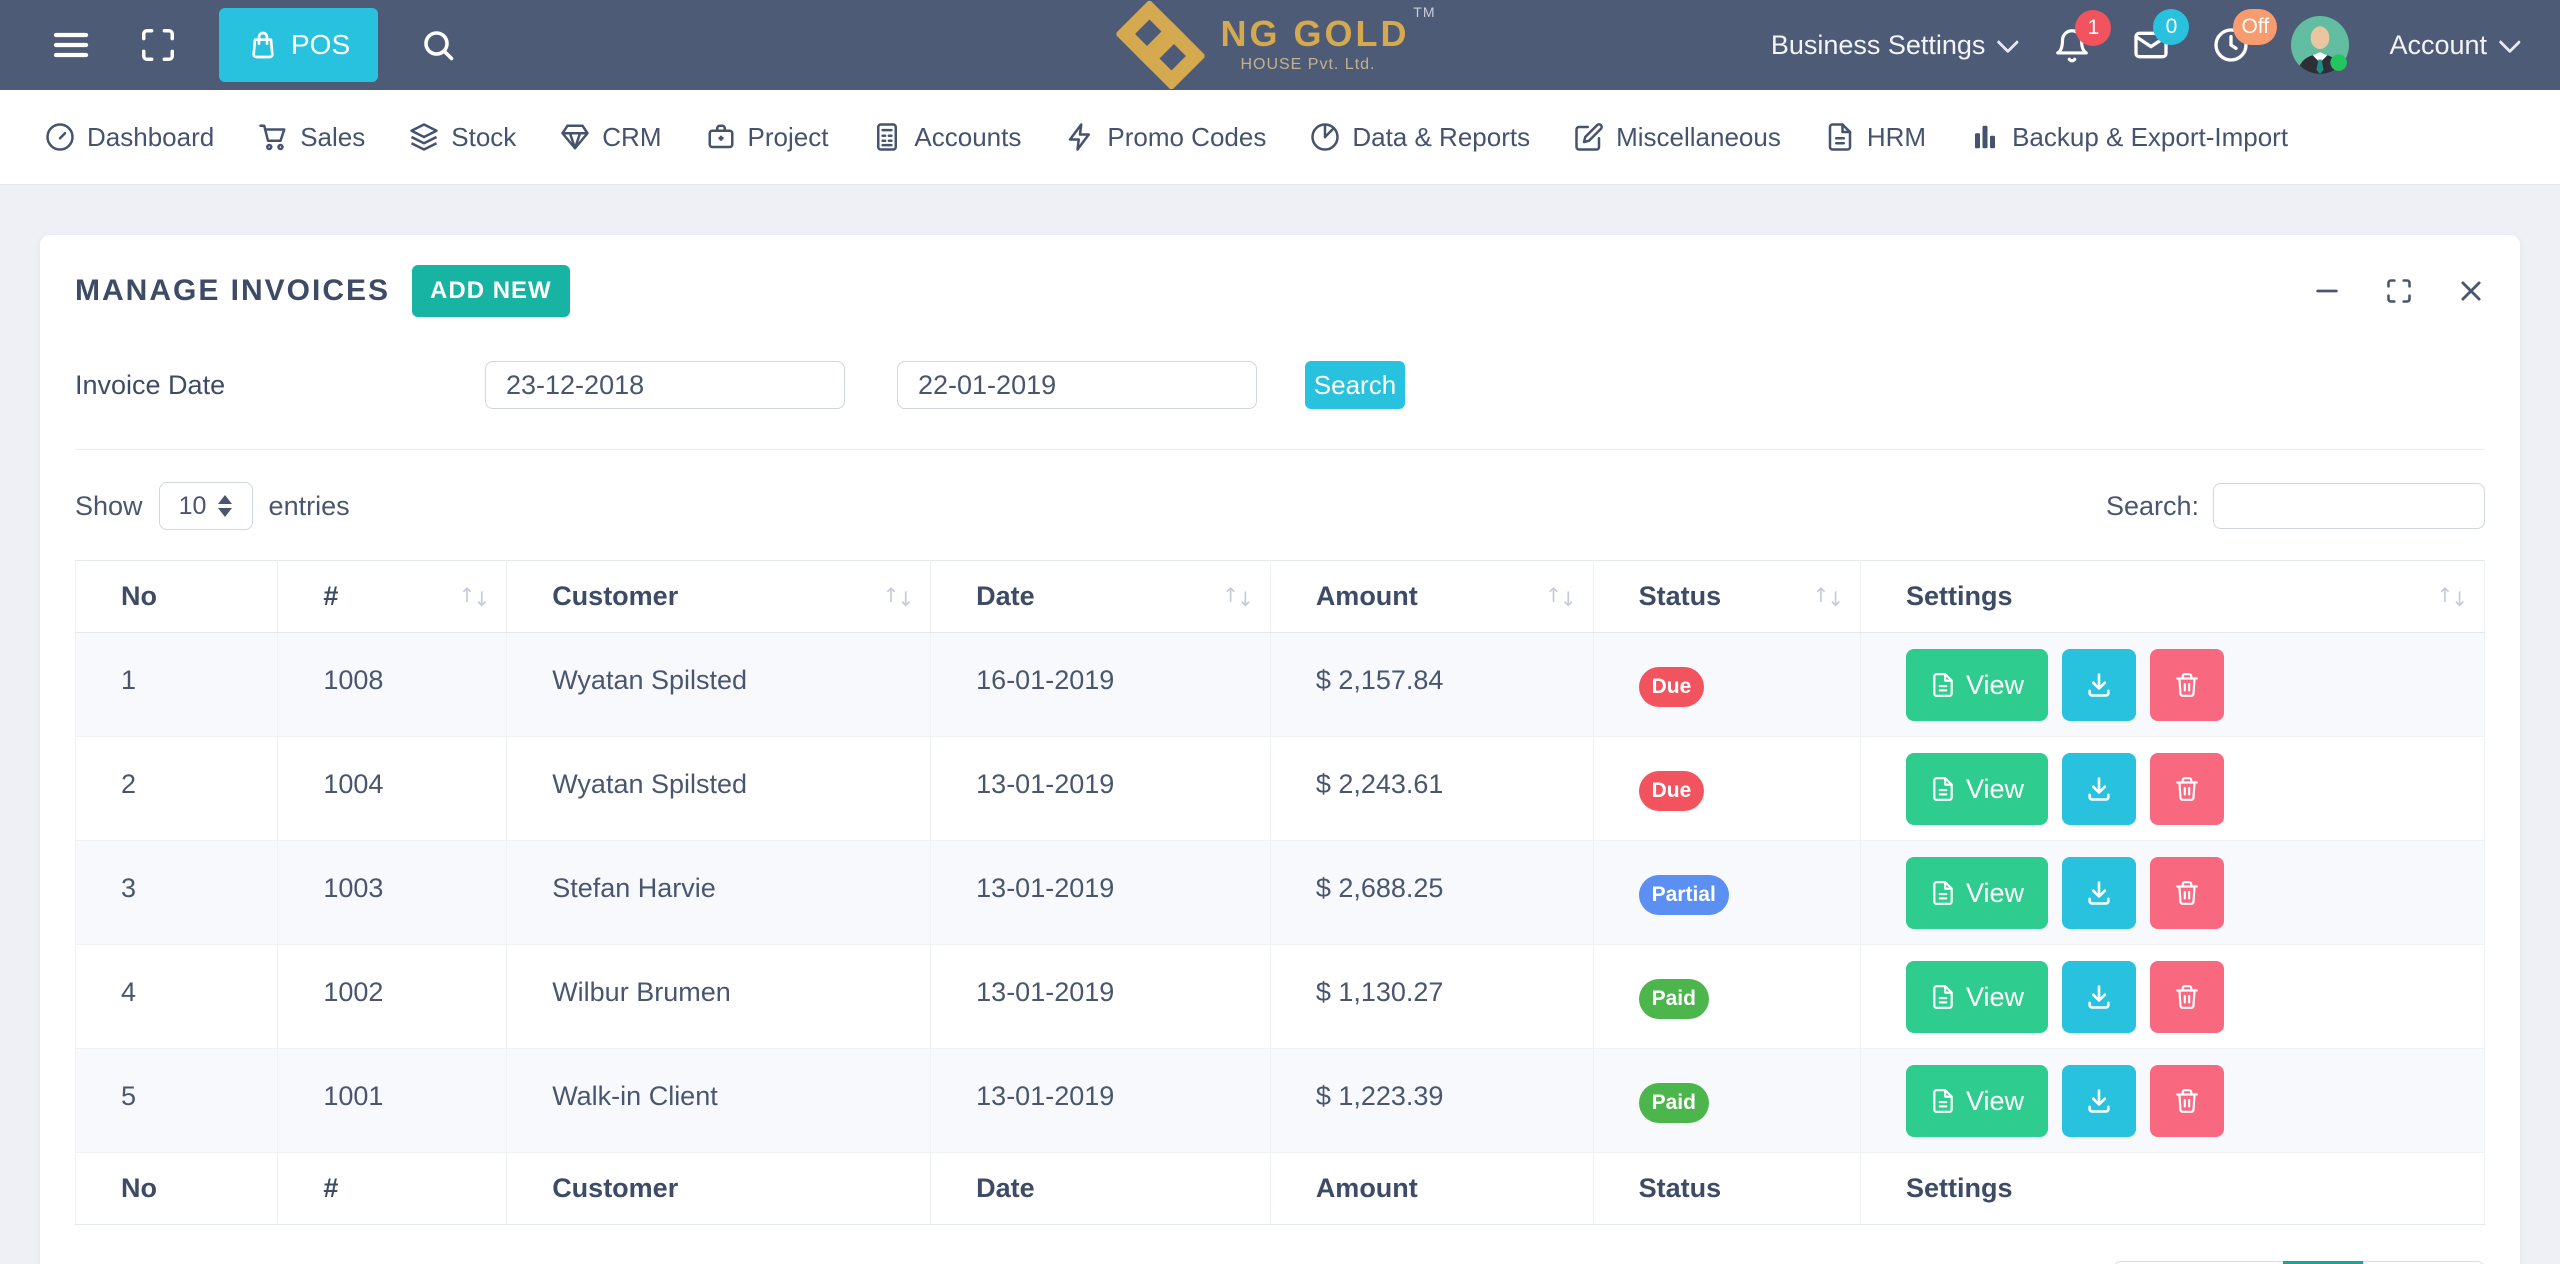 This screenshot has width=2560, height=1264. Describe the element at coordinates (1424, 12) in the screenshot. I see `logo-tm: TM` at that location.